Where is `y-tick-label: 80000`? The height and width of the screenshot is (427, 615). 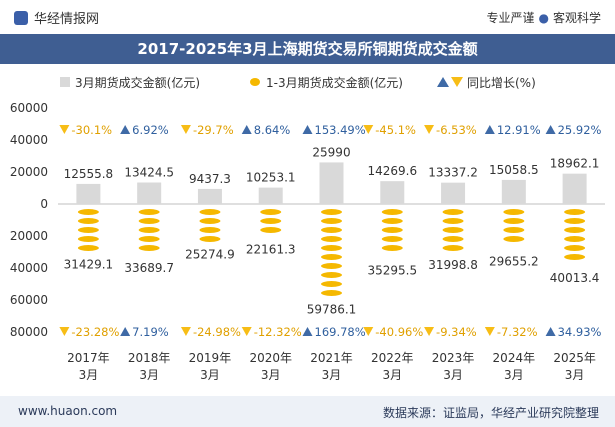
y-tick-label: 80000 is located at coordinates (29, 332).